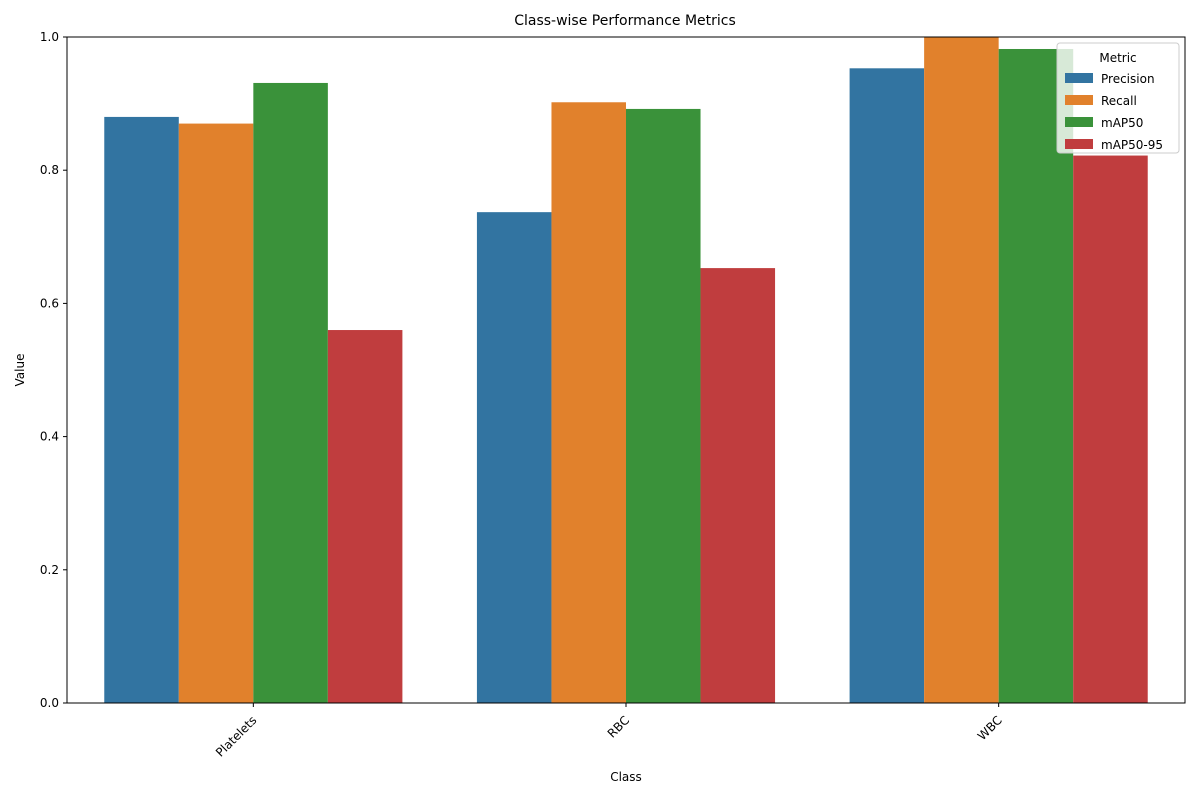  What do you see at coordinates (1132, 145) in the screenshot?
I see `legend-label: mAP50-95` at bounding box center [1132, 145].